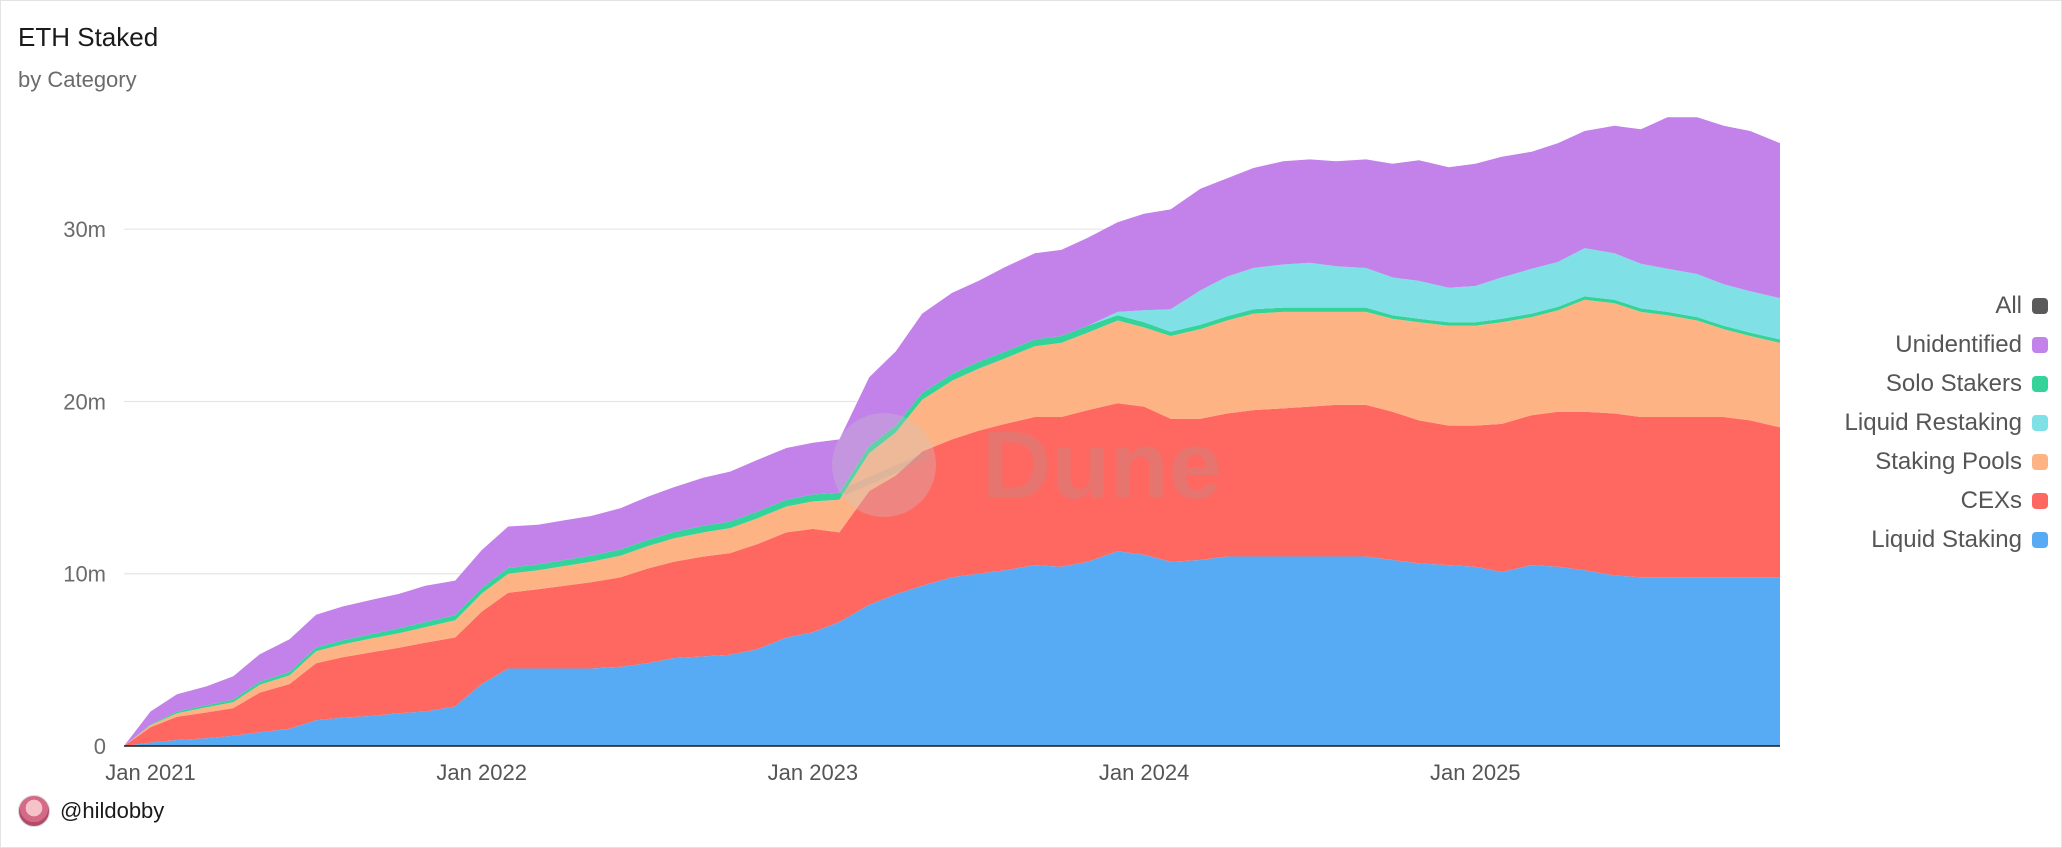  What do you see at coordinates (1948, 461) in the screenshot?
I see `legend-label: Staking Pools` at bounding box center [1948, 461].